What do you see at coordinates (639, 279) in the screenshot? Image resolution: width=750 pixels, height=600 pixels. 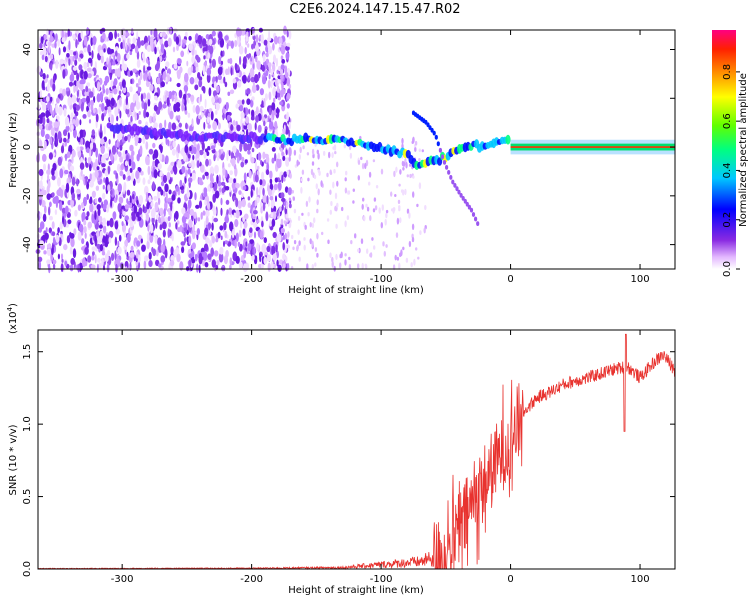 I see `top-x-tick-label: 100` at bounding box center [639, 279].